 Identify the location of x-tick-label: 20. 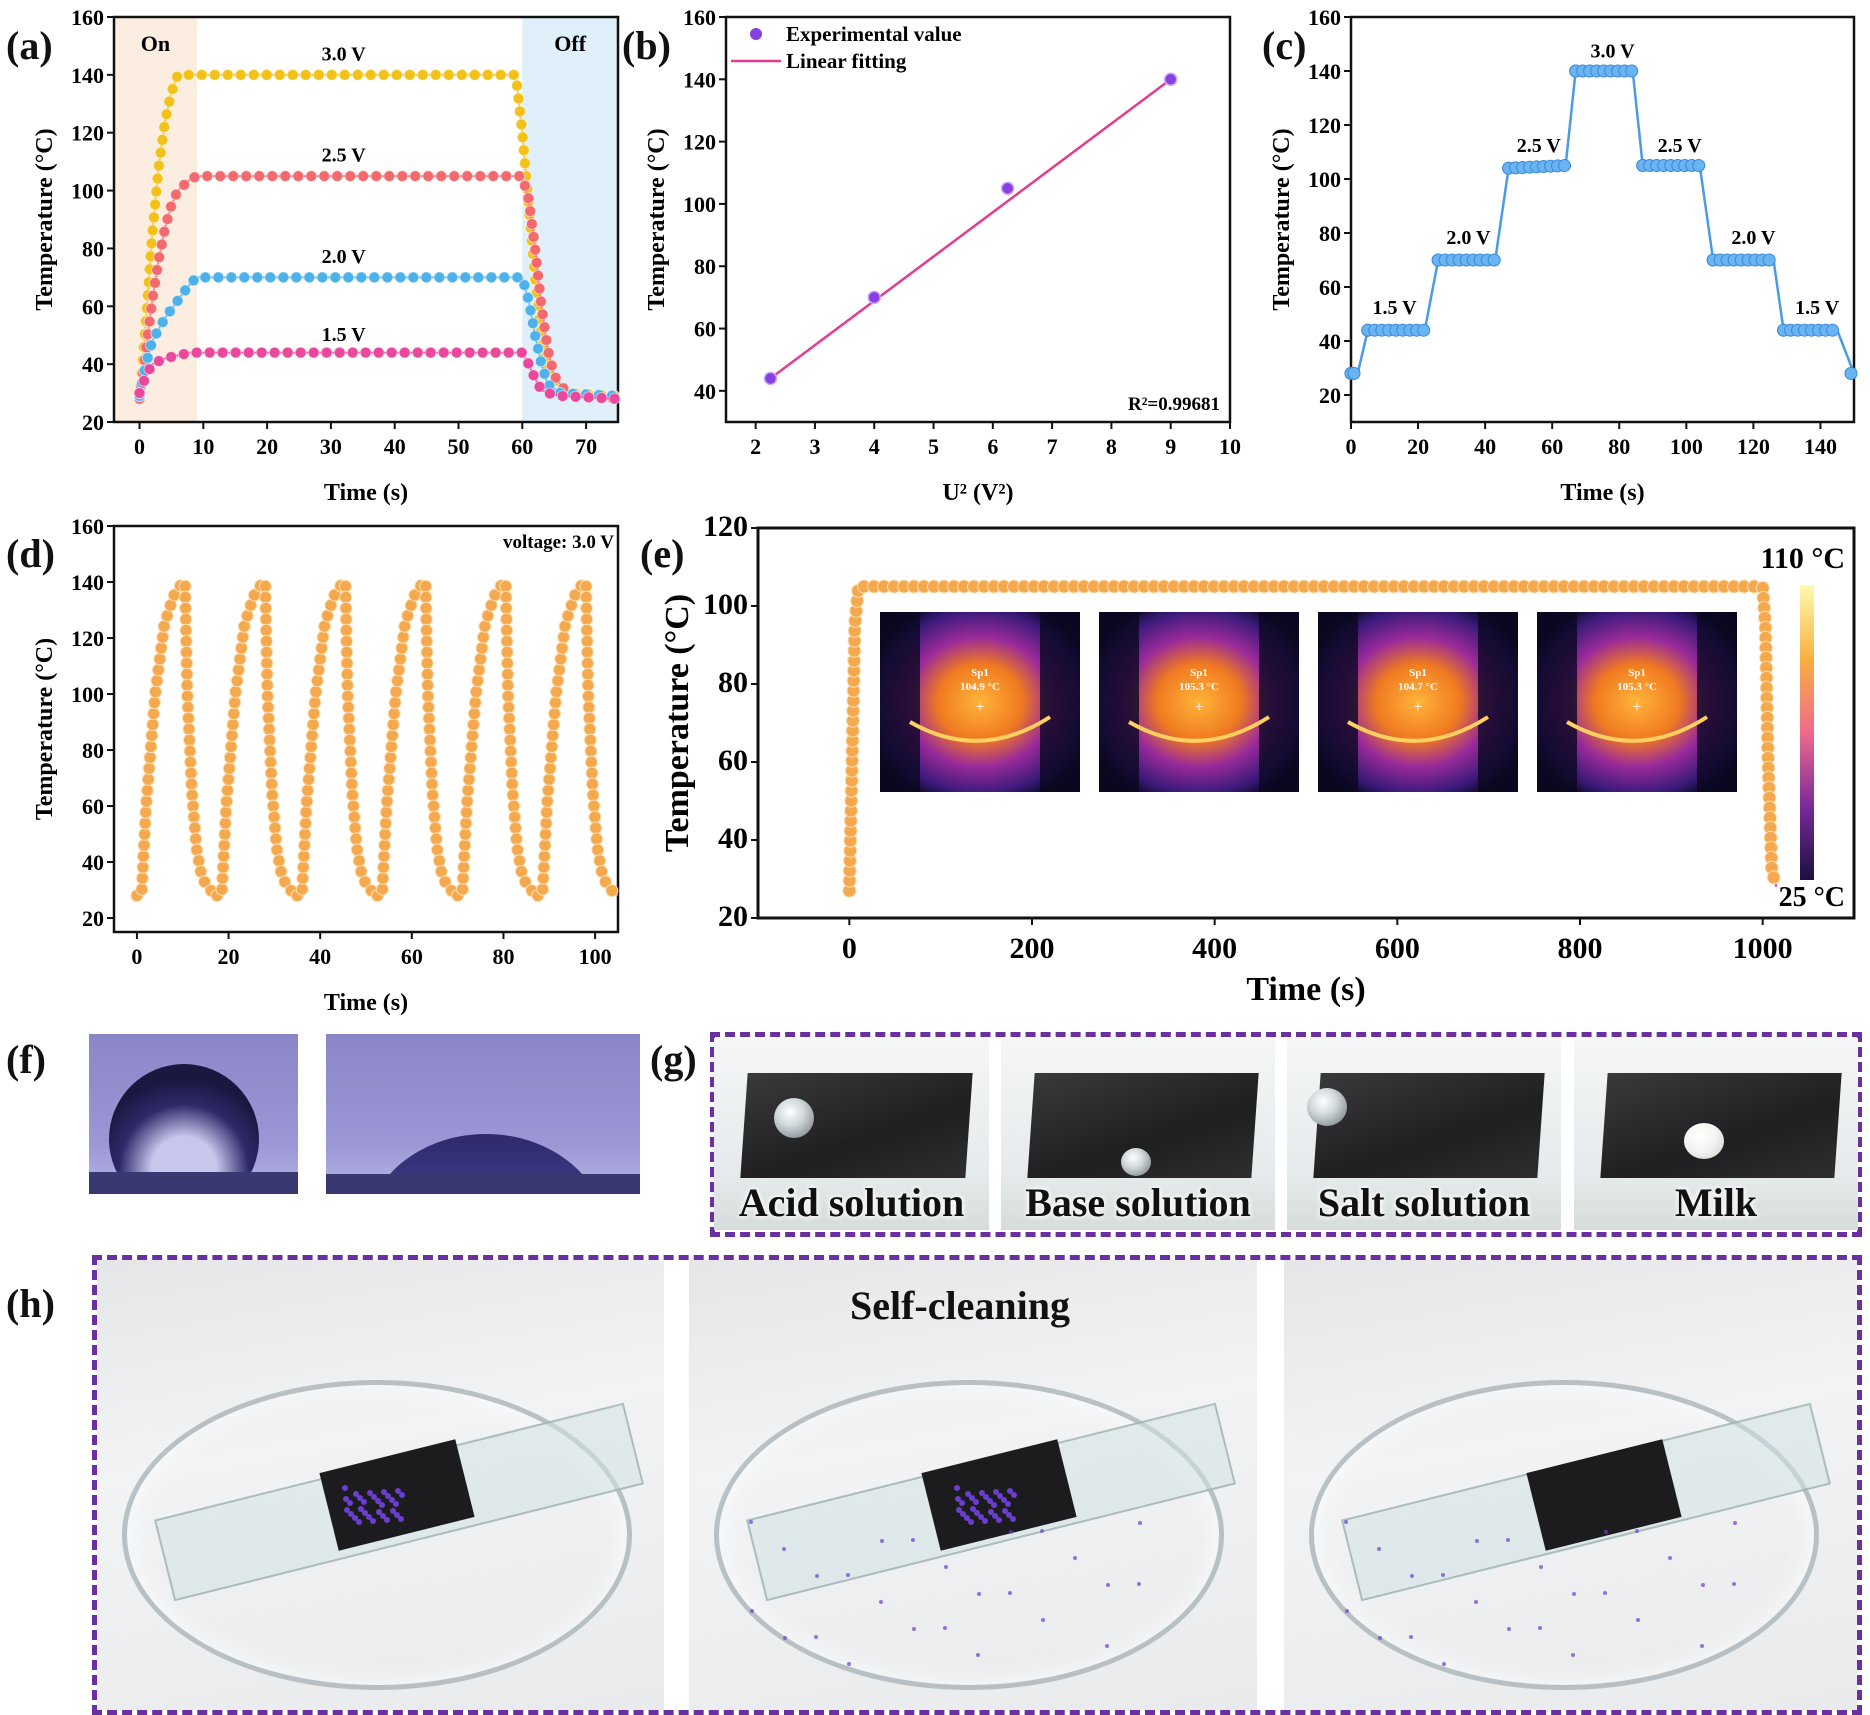
(1418, 446).